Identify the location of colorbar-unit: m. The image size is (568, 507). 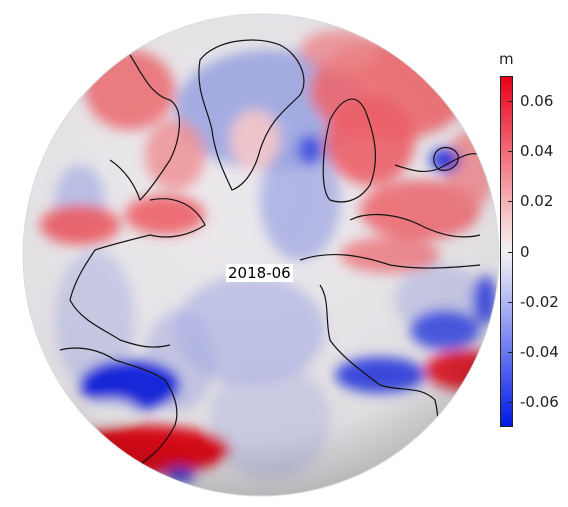
(506, 59).